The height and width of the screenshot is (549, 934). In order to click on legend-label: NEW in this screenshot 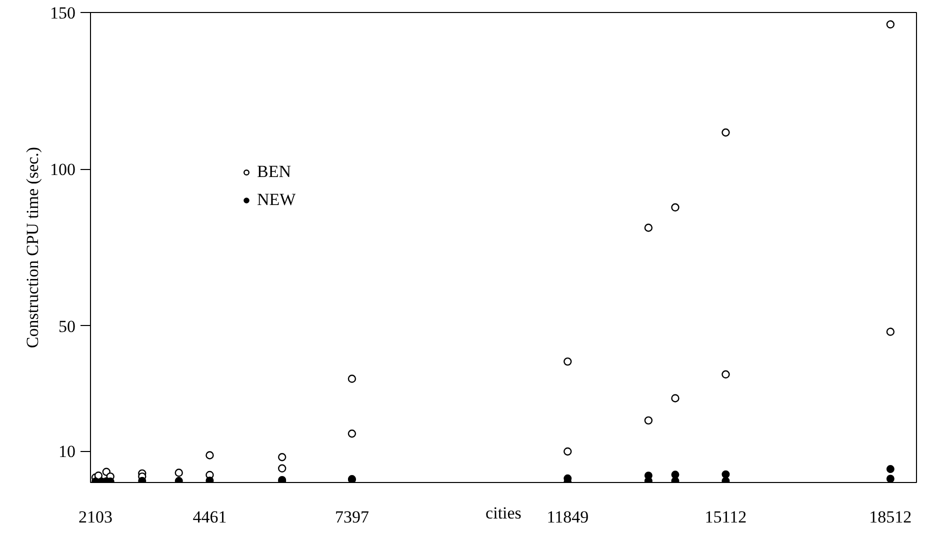, I will do `click(276, 200)`.